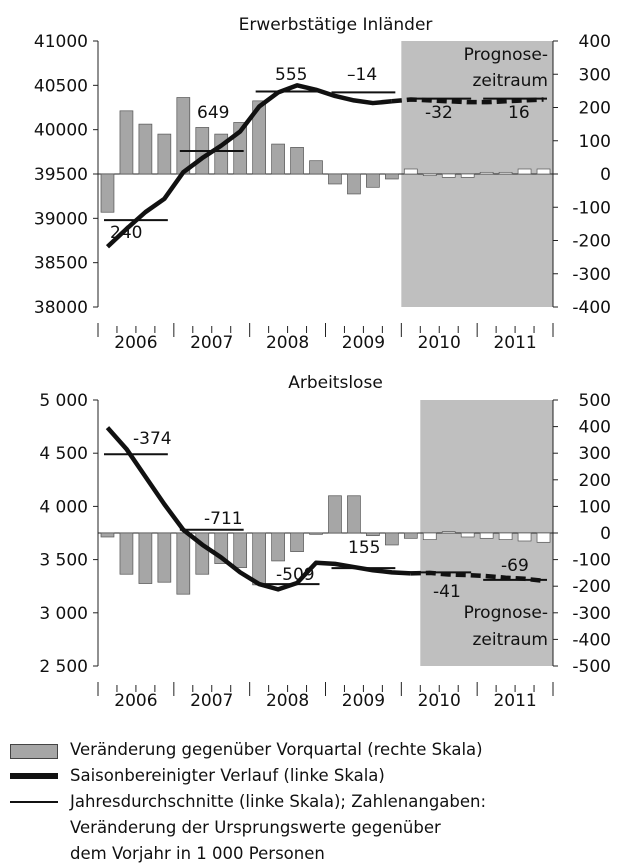 Image resolution: width=619 pixels, height=868 pixels. What do you see at coordinates (61, 42) in the screenshot?
I see `left-tick-label: 41000` at bounding box center [61, 42].